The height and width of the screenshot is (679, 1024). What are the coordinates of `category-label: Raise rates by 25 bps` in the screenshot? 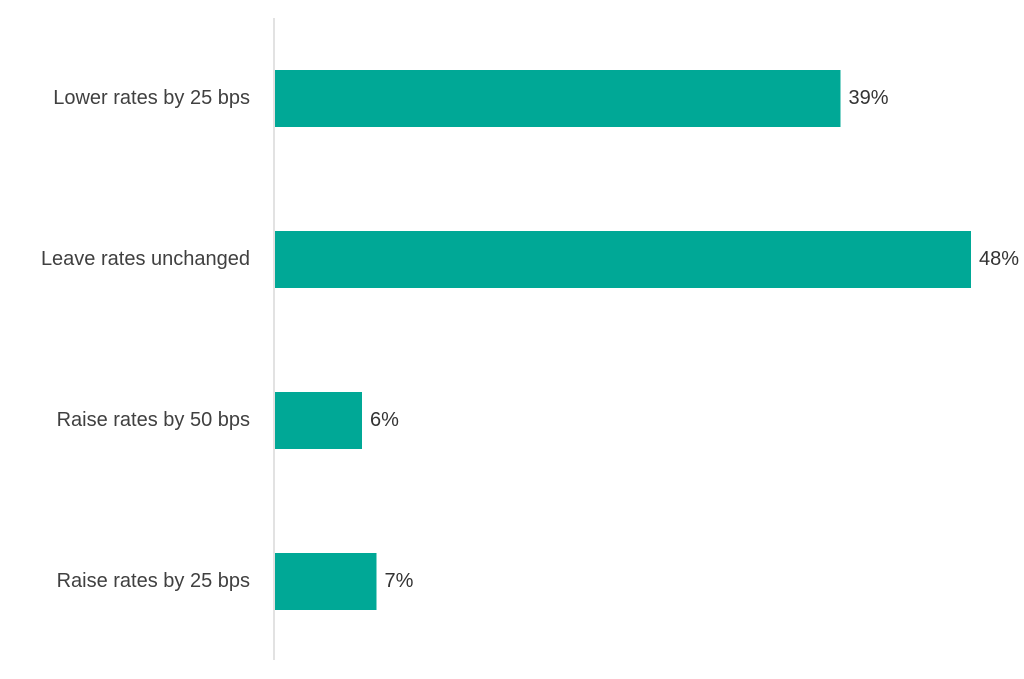 It's located at (153, 581).